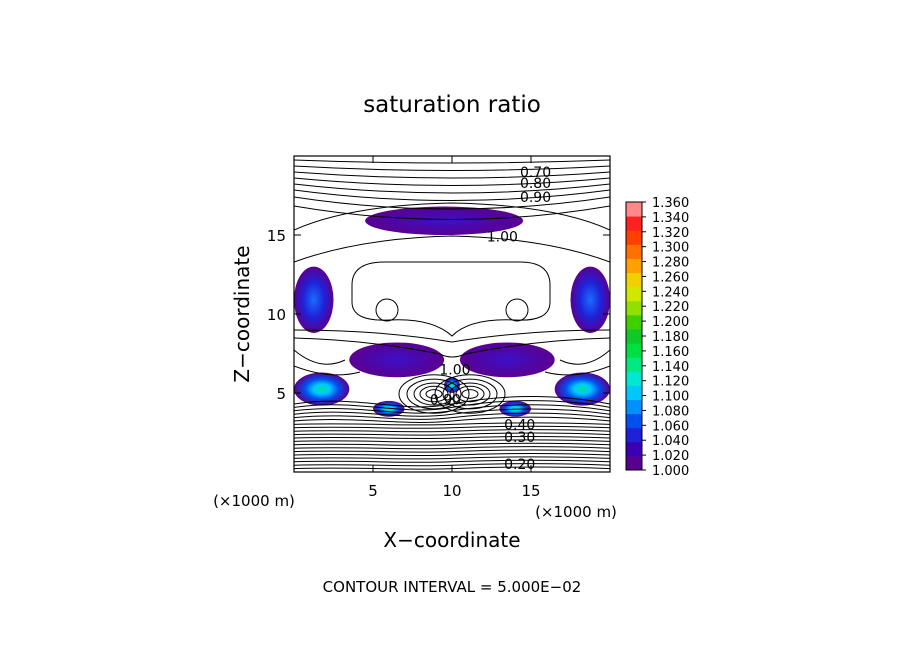 This screenshot has height=654, width=904. Describe the element at coordinates (670, 248) in the screenshot. I see `colorbar-label: 1.300` at that location.